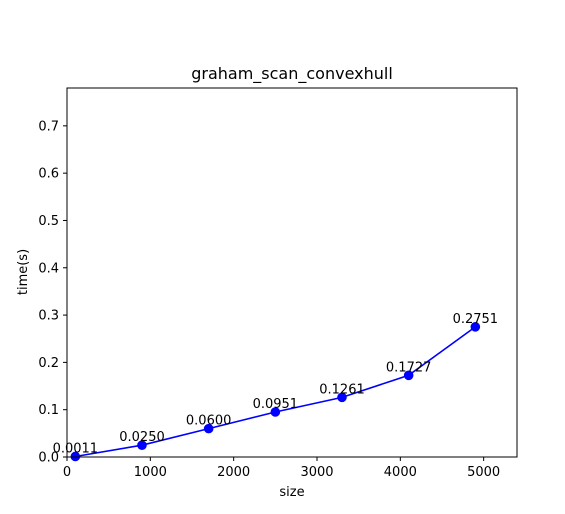 The width and height of the screenshot is (565, 514). What do you see at coordinates (23, 272) in the screenshot?
I see `y-axis-title: time(s)` at bounding box center [23, 272].